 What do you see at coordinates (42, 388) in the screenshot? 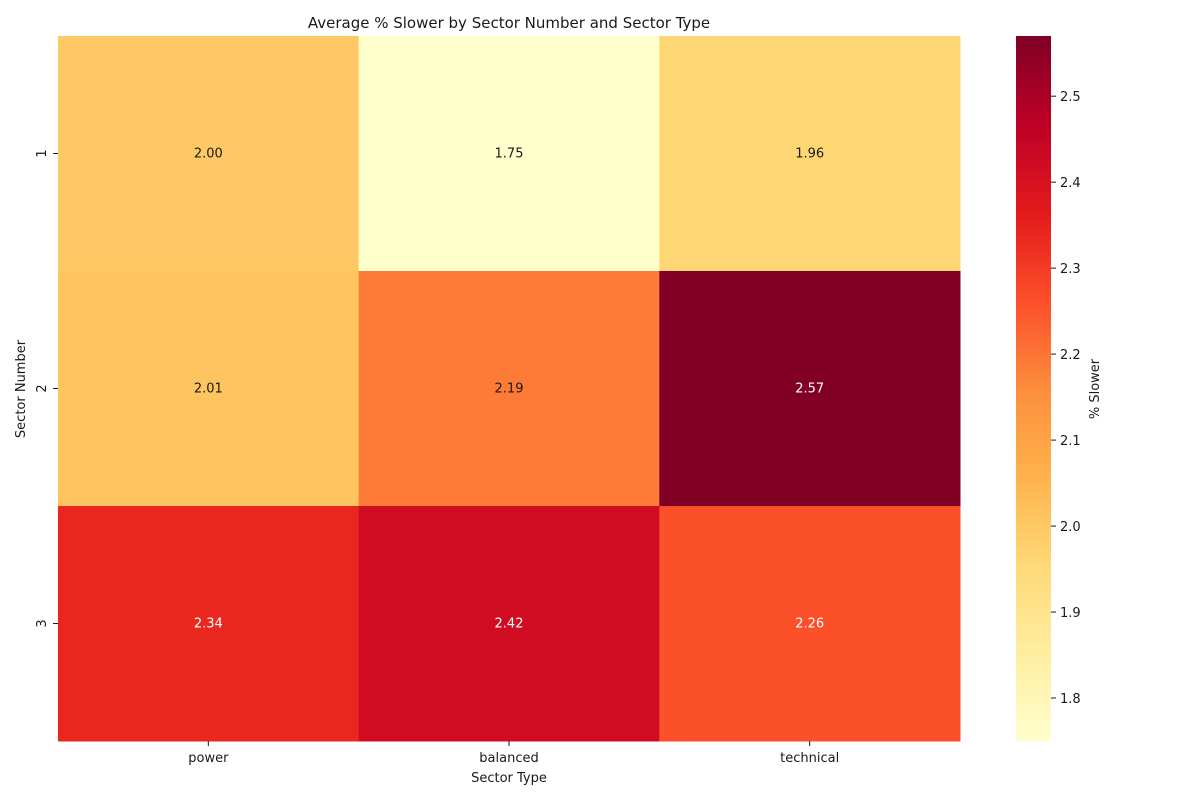
I see `y-tick-label: 2` at bounding box center [42, 388].